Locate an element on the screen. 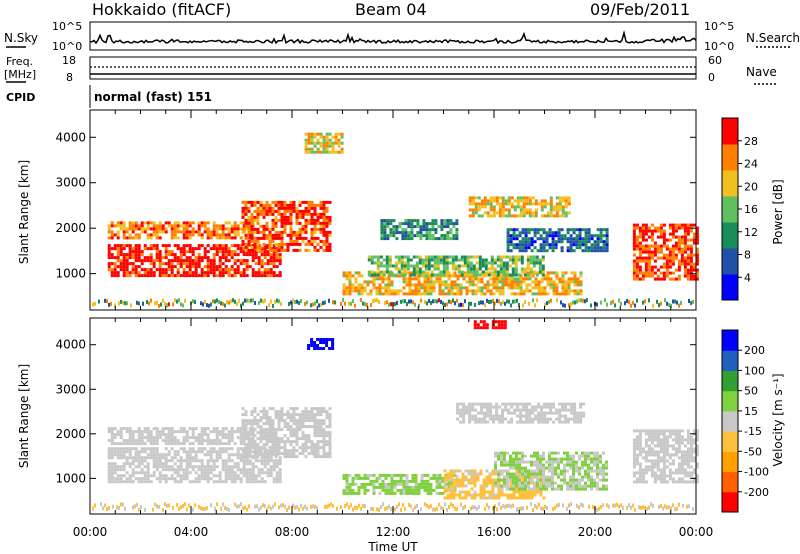  colorbar-tick-label: -15 is located at coordinates (753, 431).